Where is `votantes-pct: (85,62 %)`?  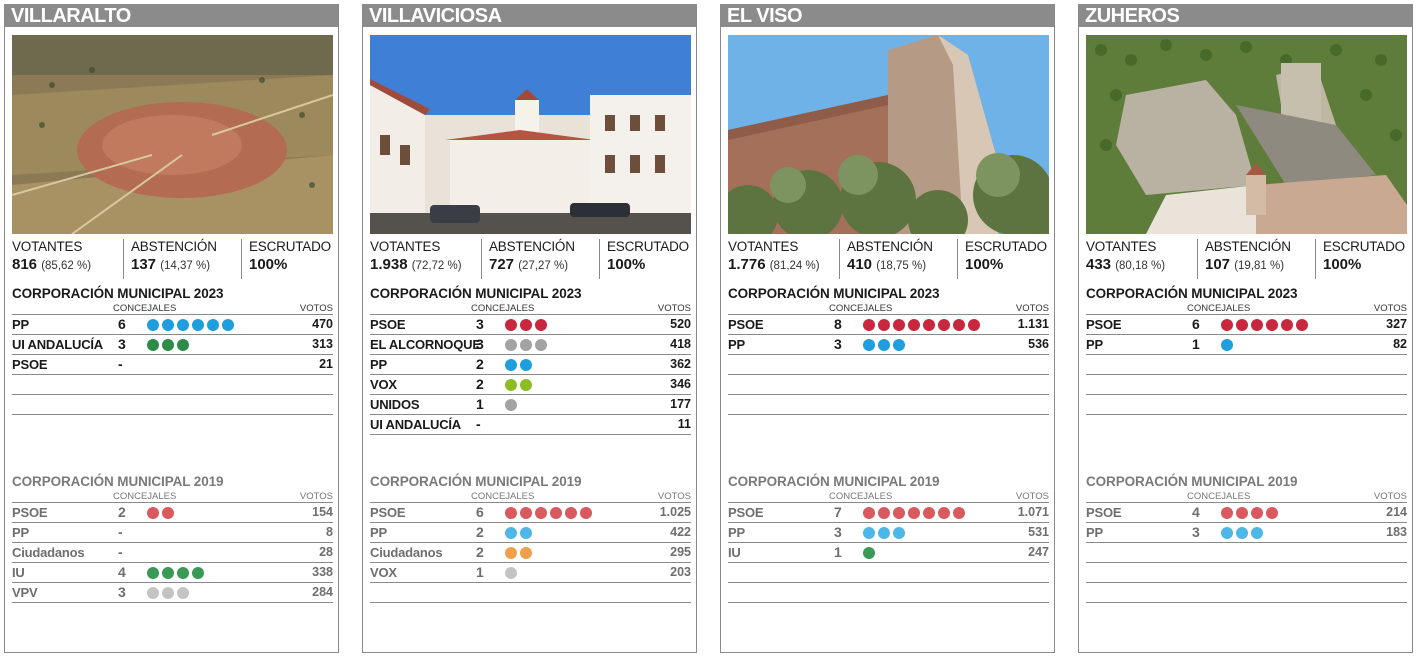 votantes-pct: (85,62 %) is located at coordinates (66, 266).